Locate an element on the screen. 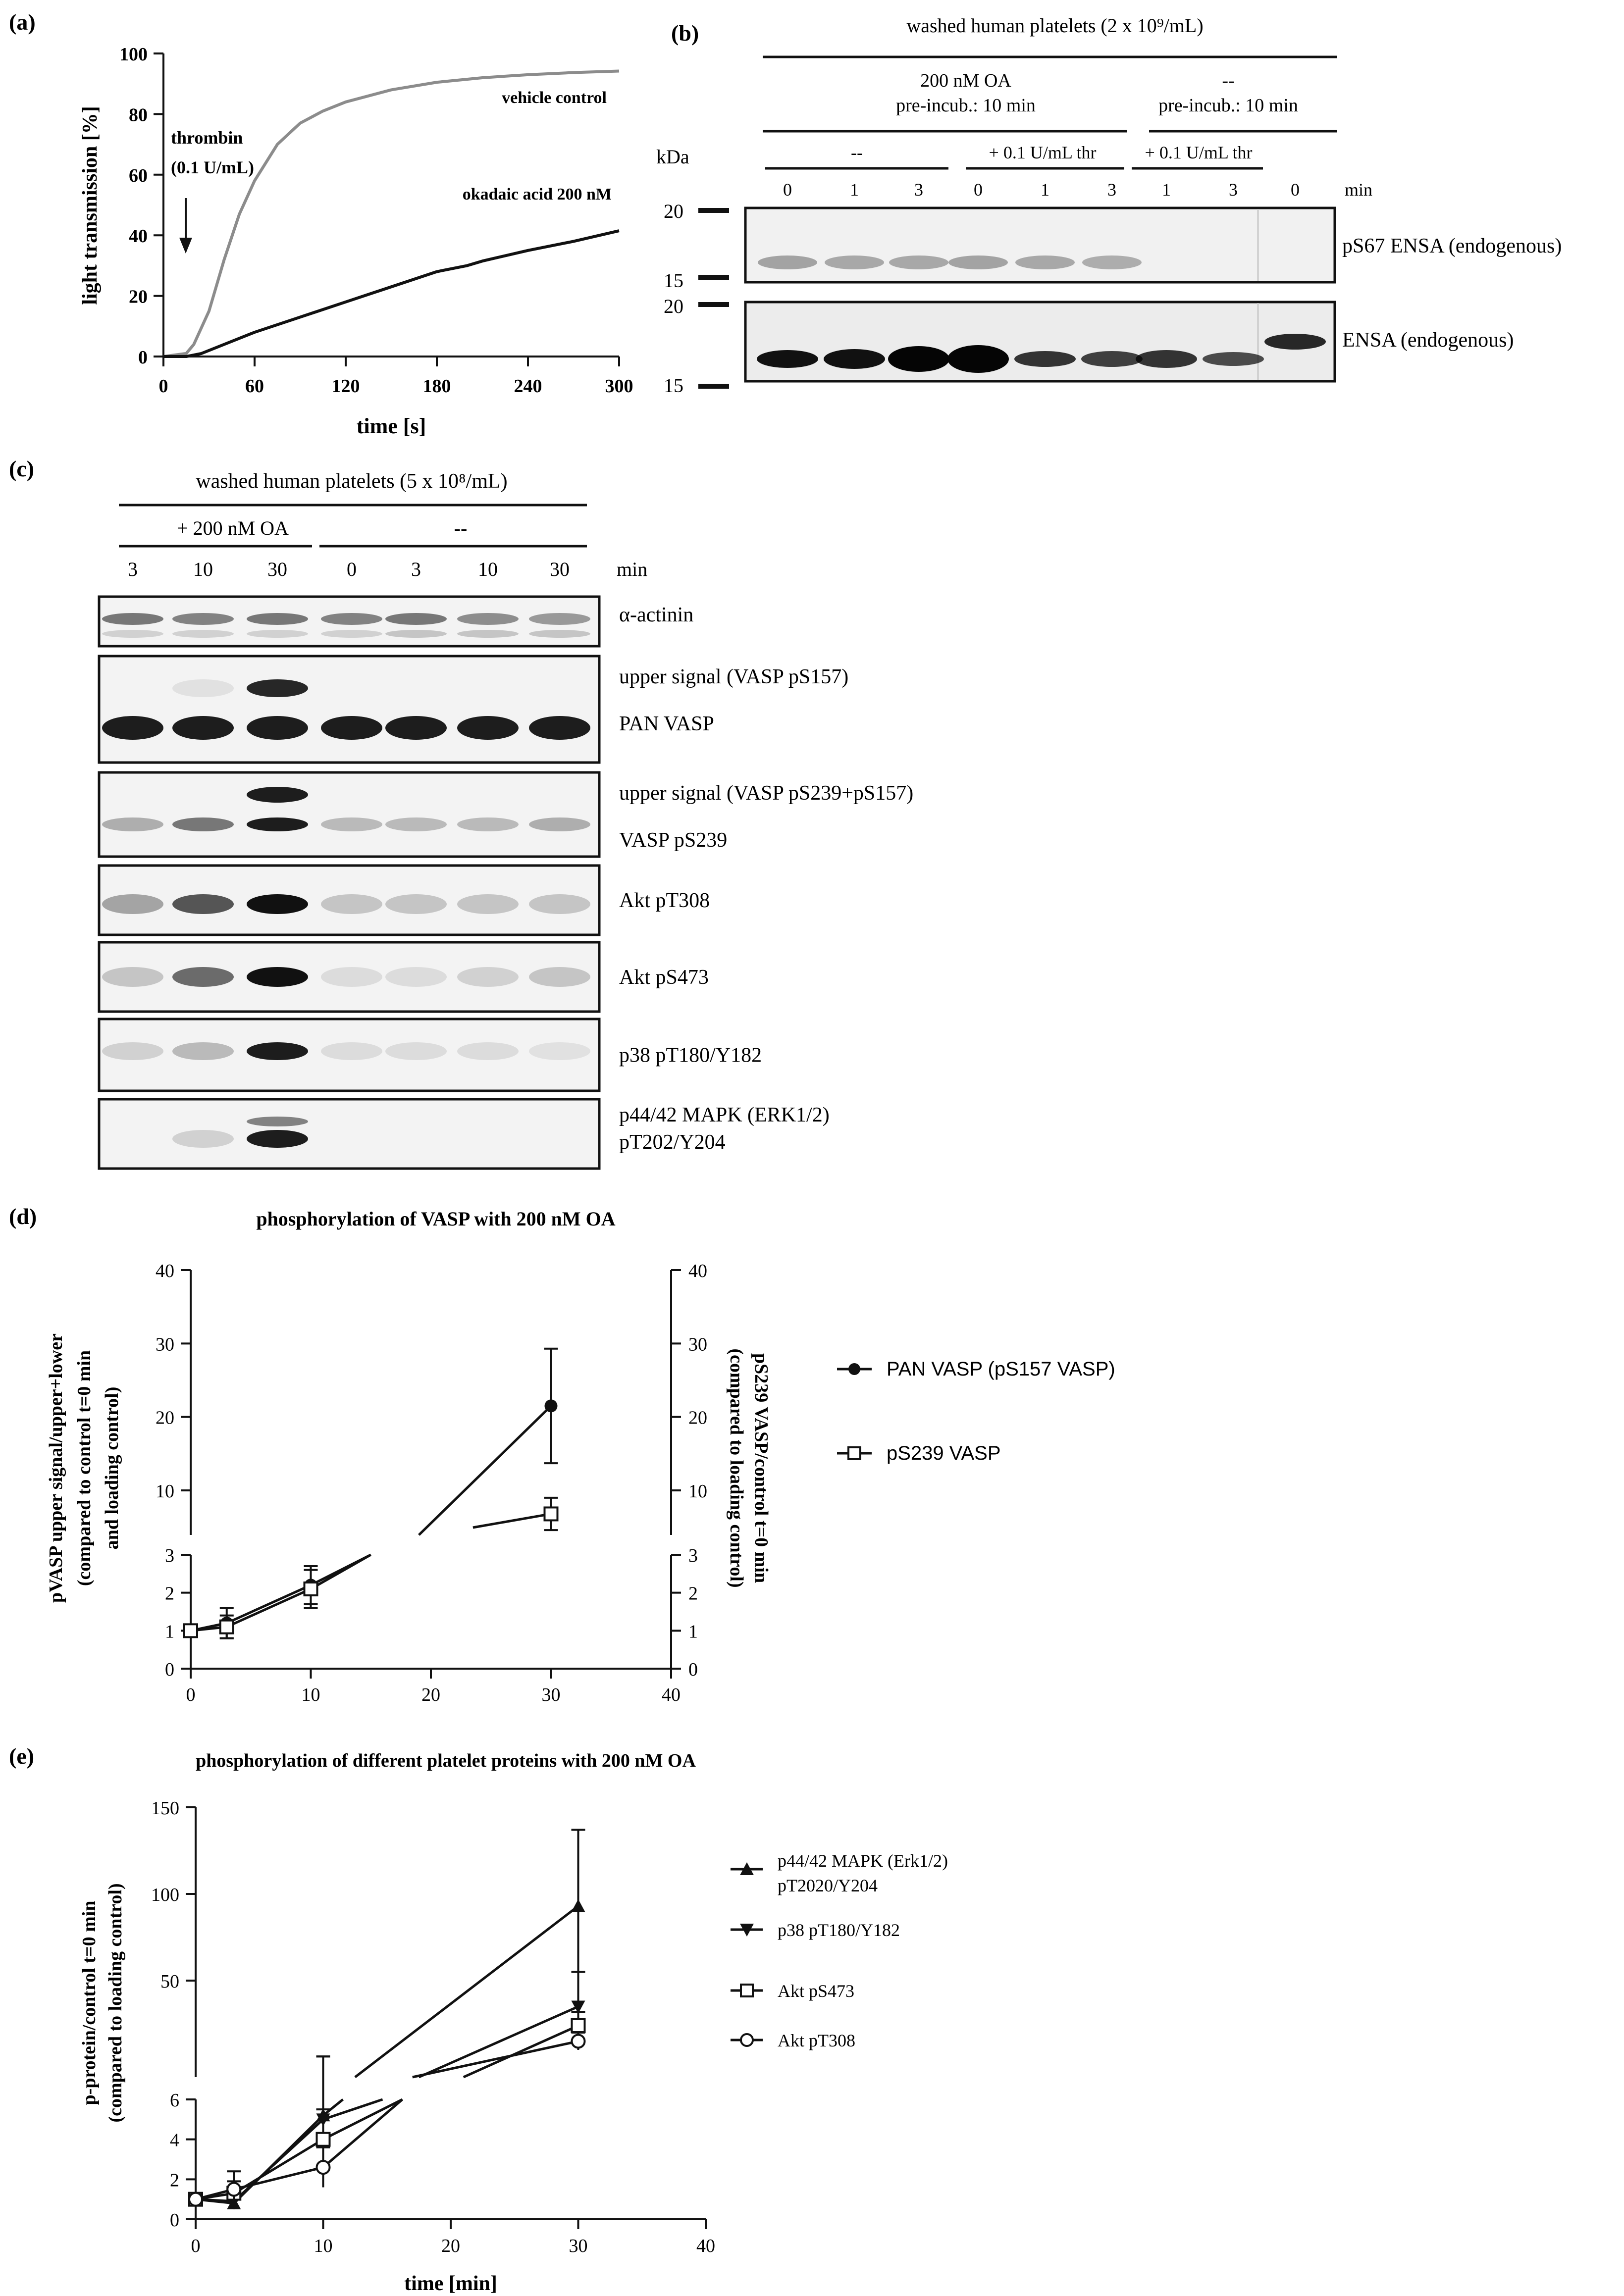 Image resolution: width=1624 pixels, height=2296 pixels. blot-ps67-ensa is located at coordinates (1040, 245).